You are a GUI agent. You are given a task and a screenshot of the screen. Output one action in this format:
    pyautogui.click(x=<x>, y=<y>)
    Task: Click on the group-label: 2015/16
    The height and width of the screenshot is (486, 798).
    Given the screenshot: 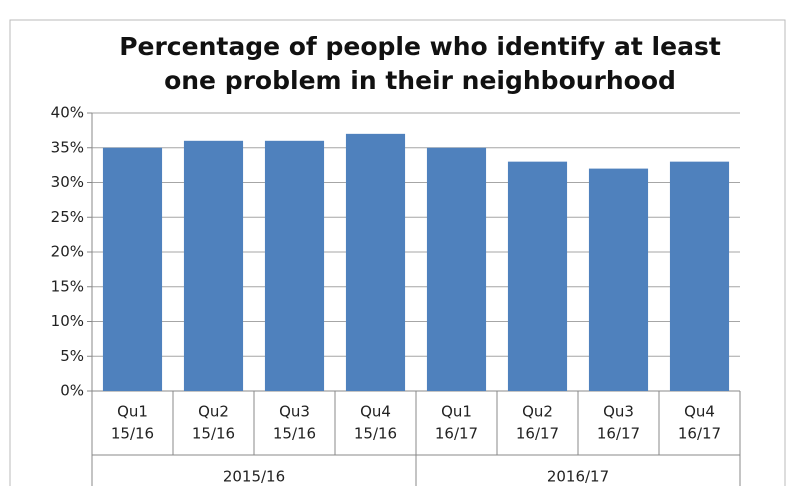 What is the action you would take?
    pyautogui.click(x=254, y=477)
    